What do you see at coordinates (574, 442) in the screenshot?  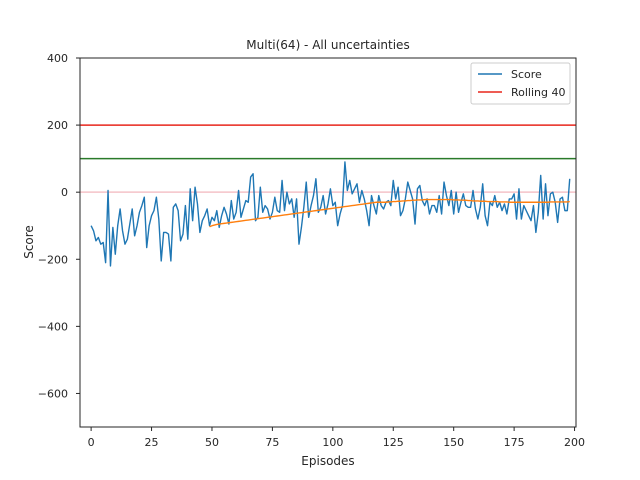 I see `x-tick-label: 200` at bounding box center [574, 442].